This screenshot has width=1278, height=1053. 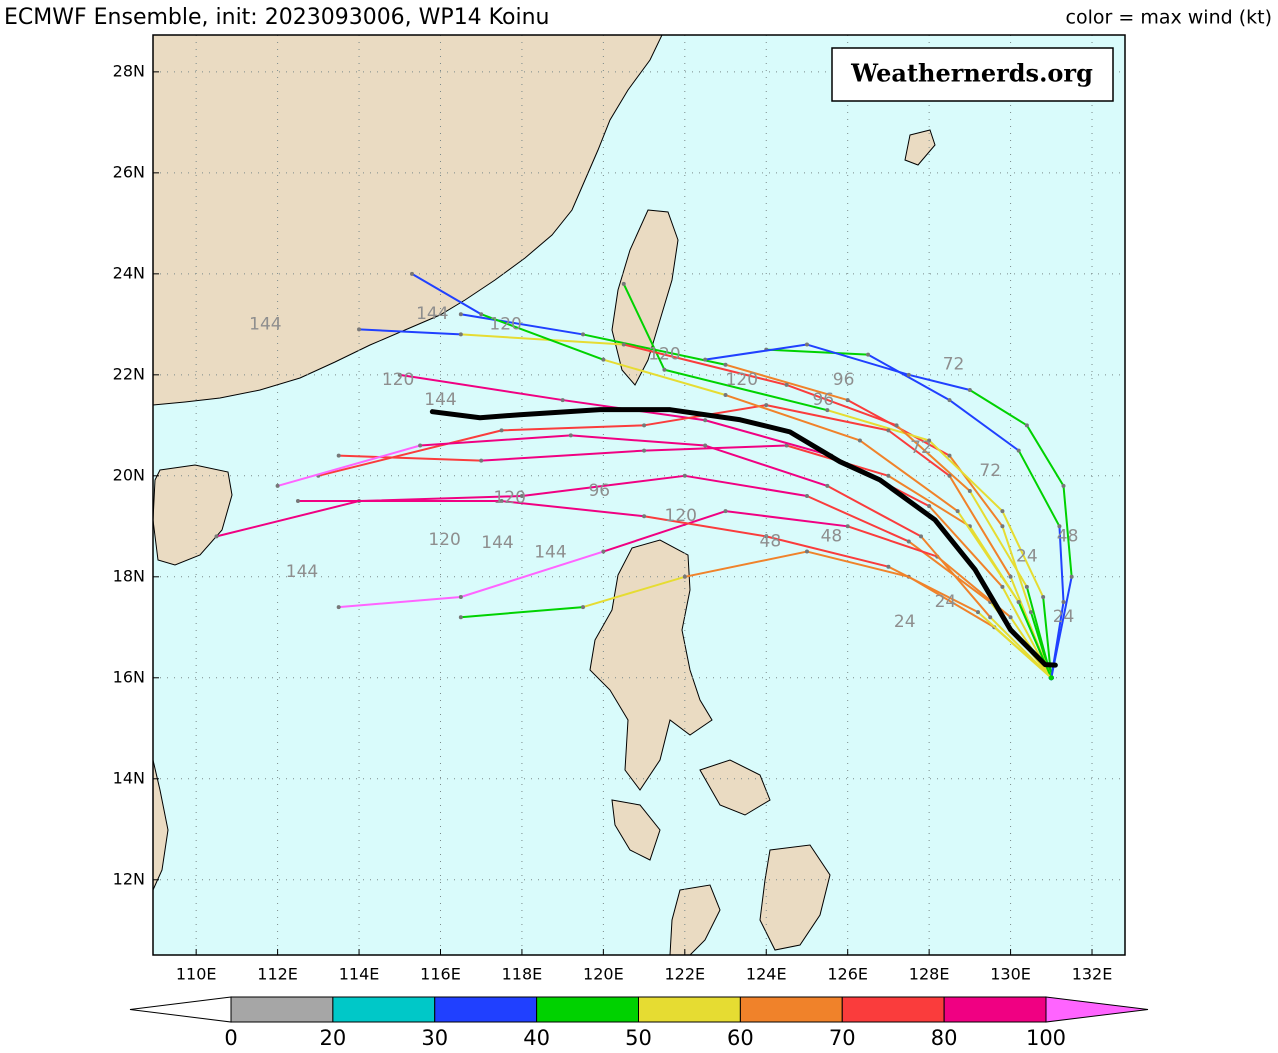 What do you see at coordinates (1097, 1009) in the screenshot?
I see `colorbar-over` at bounding box center [1097, 1009].